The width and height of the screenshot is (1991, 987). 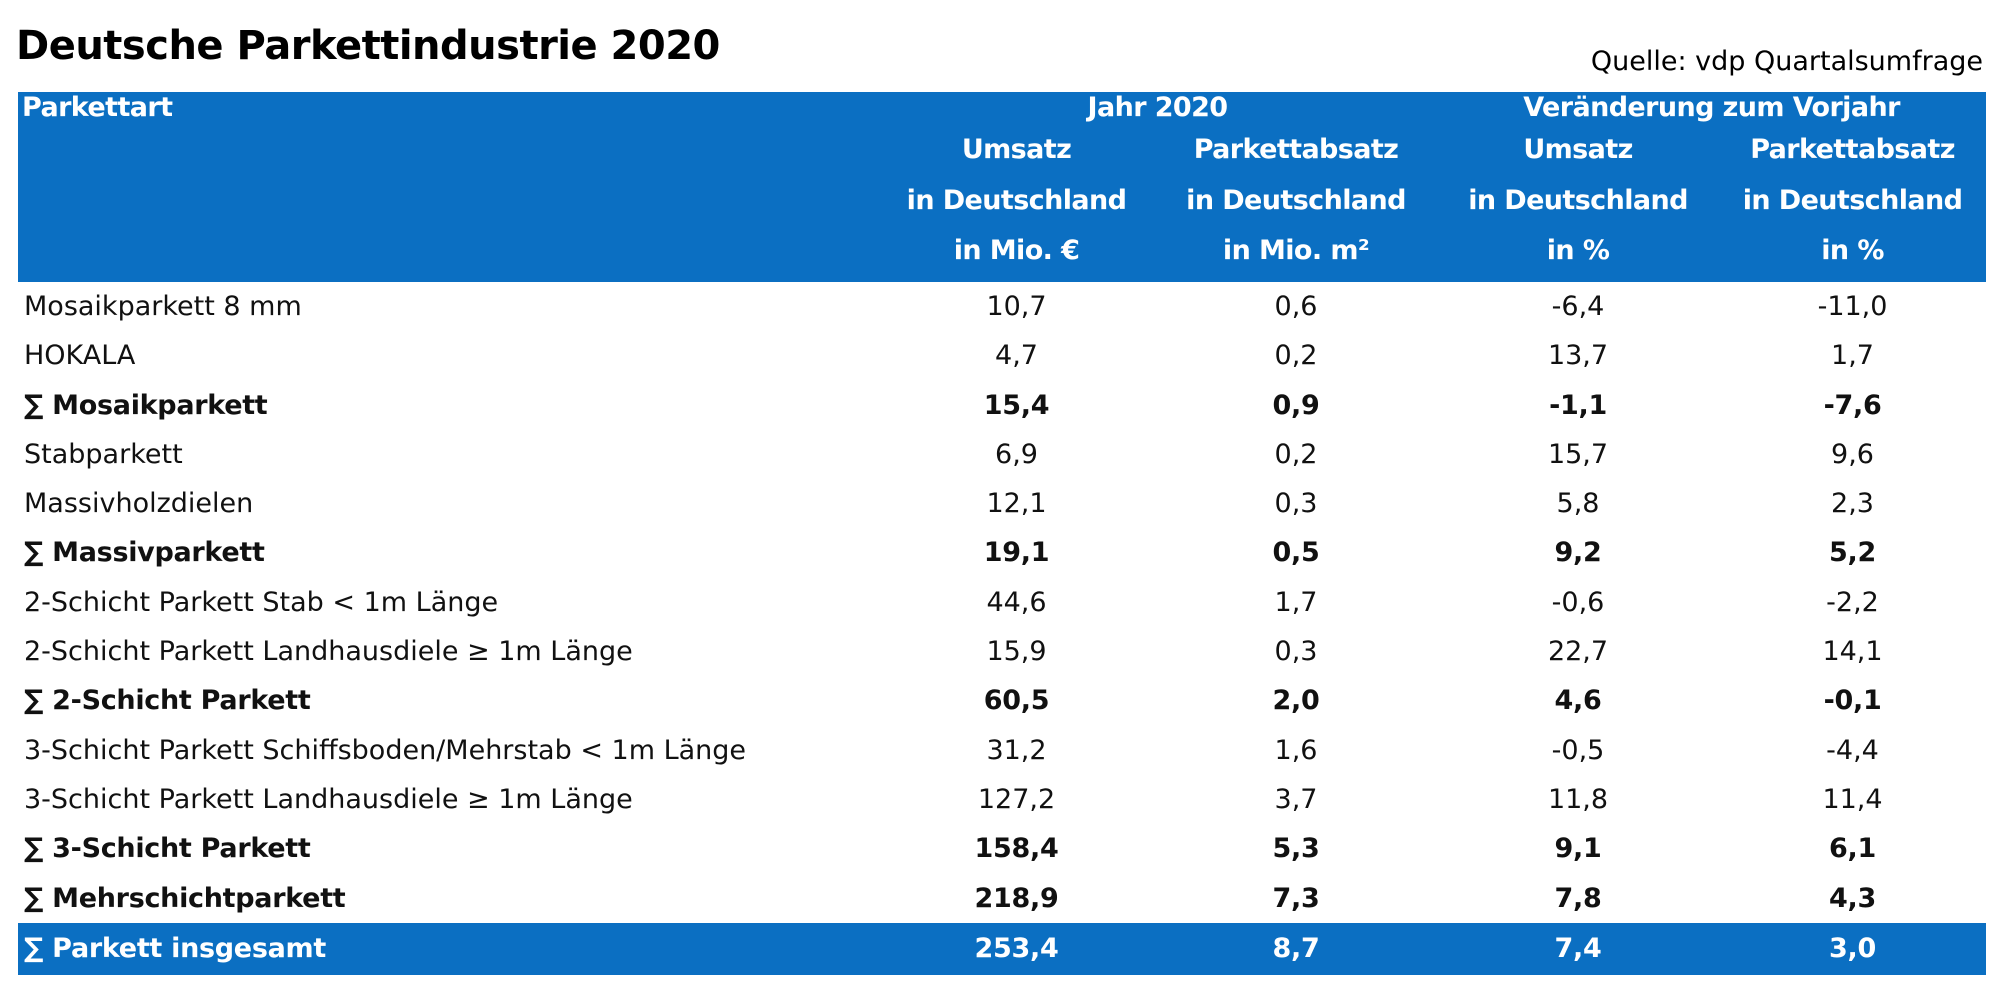 I want to click on cell-absatz-pct: 2,3, so click(x=1852, y=504).